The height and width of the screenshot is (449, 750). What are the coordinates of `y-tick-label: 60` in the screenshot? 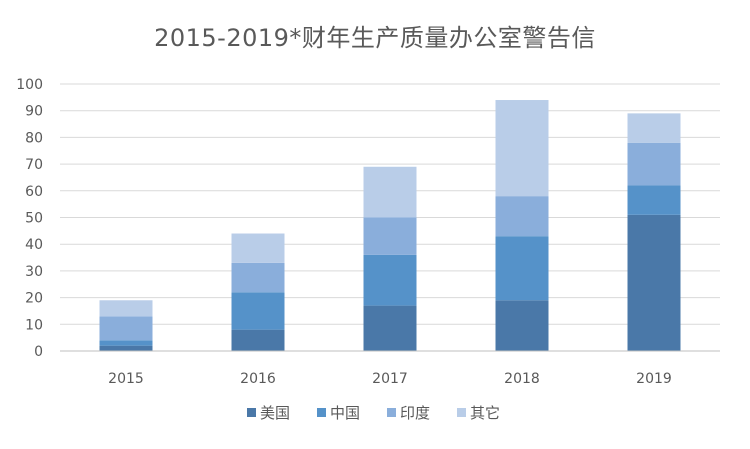 It's located at (34, 192).